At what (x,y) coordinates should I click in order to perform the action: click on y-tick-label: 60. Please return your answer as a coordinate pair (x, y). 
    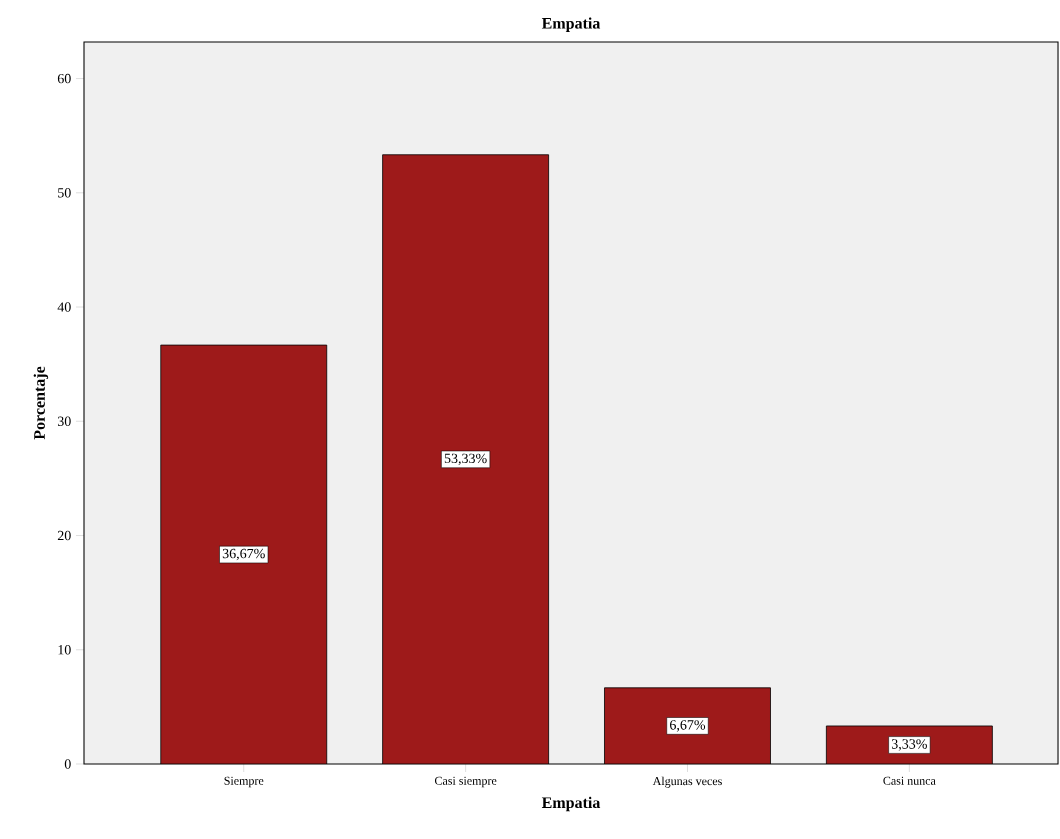
    Looking at the image, I should click on (64, 78).